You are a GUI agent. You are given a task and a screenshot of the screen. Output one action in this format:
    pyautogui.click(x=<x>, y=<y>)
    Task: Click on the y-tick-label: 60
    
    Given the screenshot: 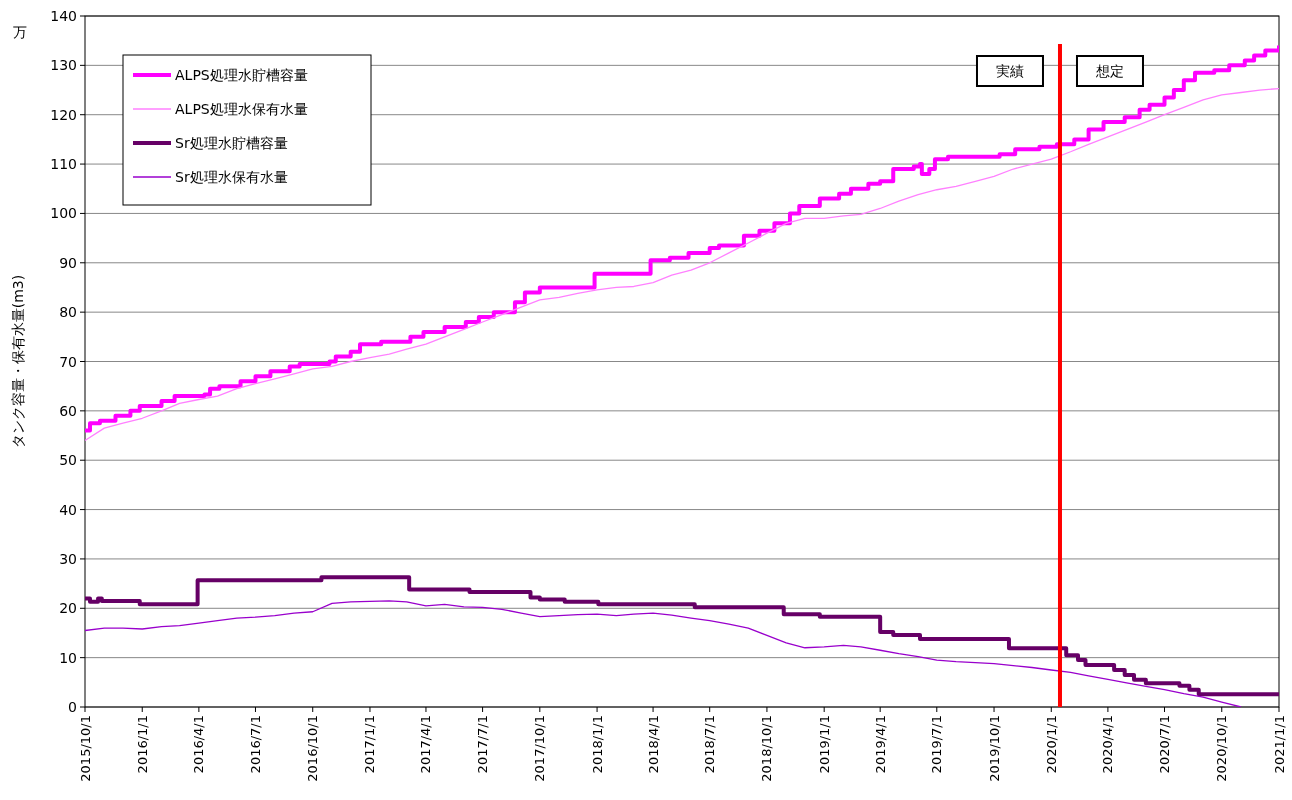 What is the action you would take?
    pyautogui.click(x=68, y=410)
    